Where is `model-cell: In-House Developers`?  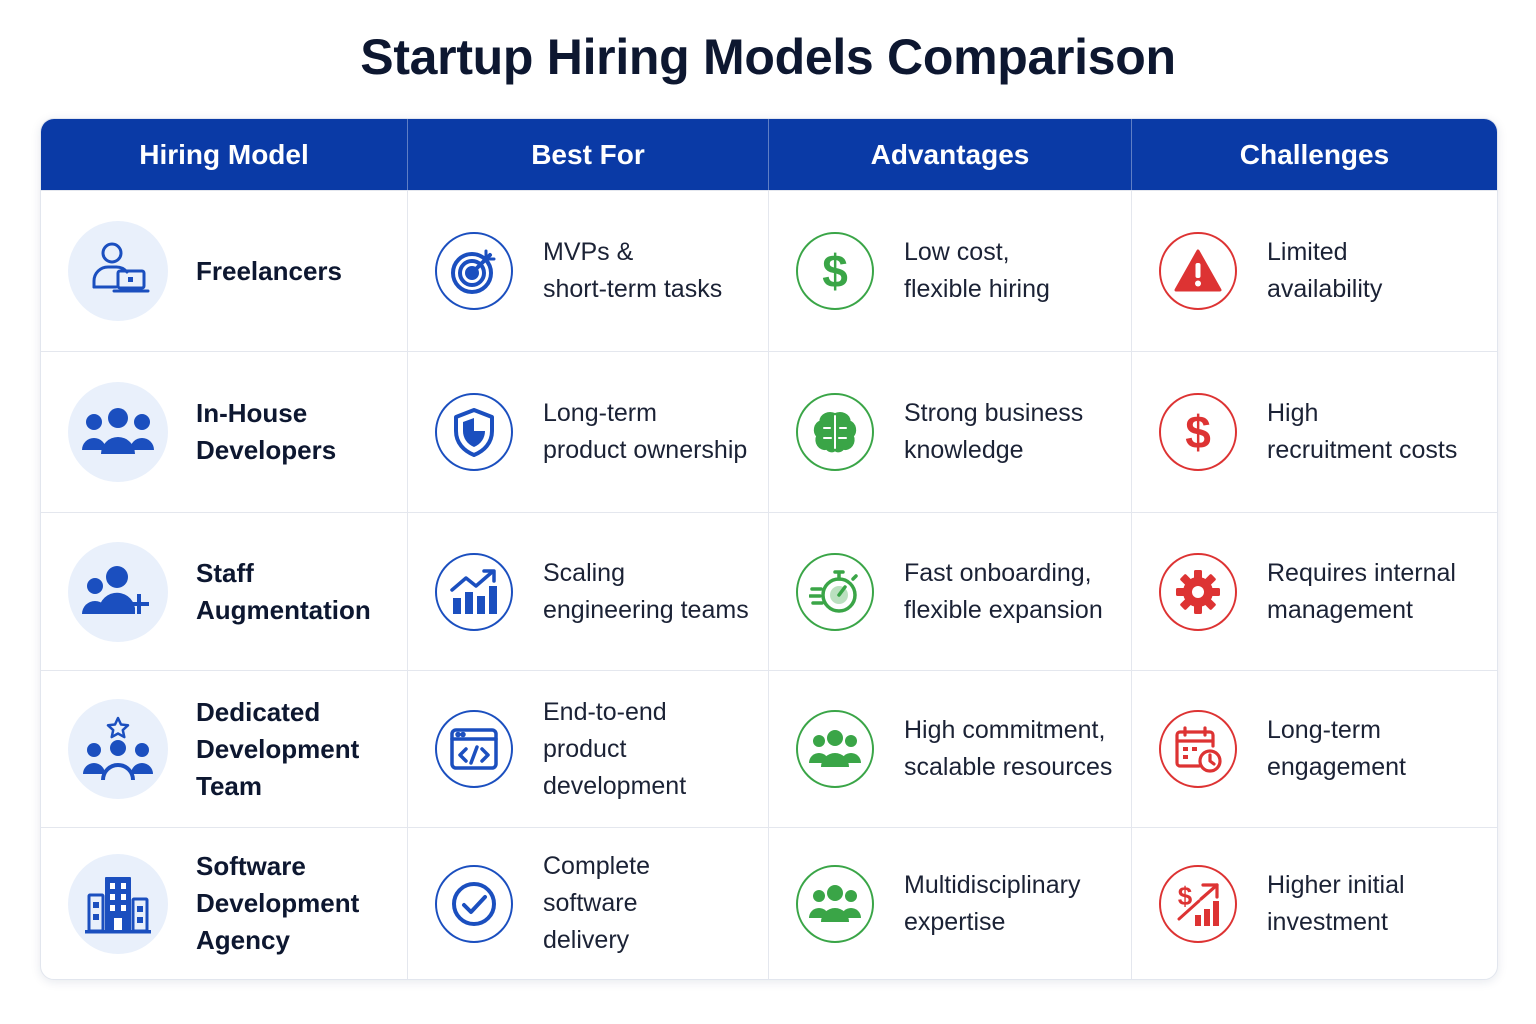 model-cell: In-House Developers is located at coordinates (224, 432).